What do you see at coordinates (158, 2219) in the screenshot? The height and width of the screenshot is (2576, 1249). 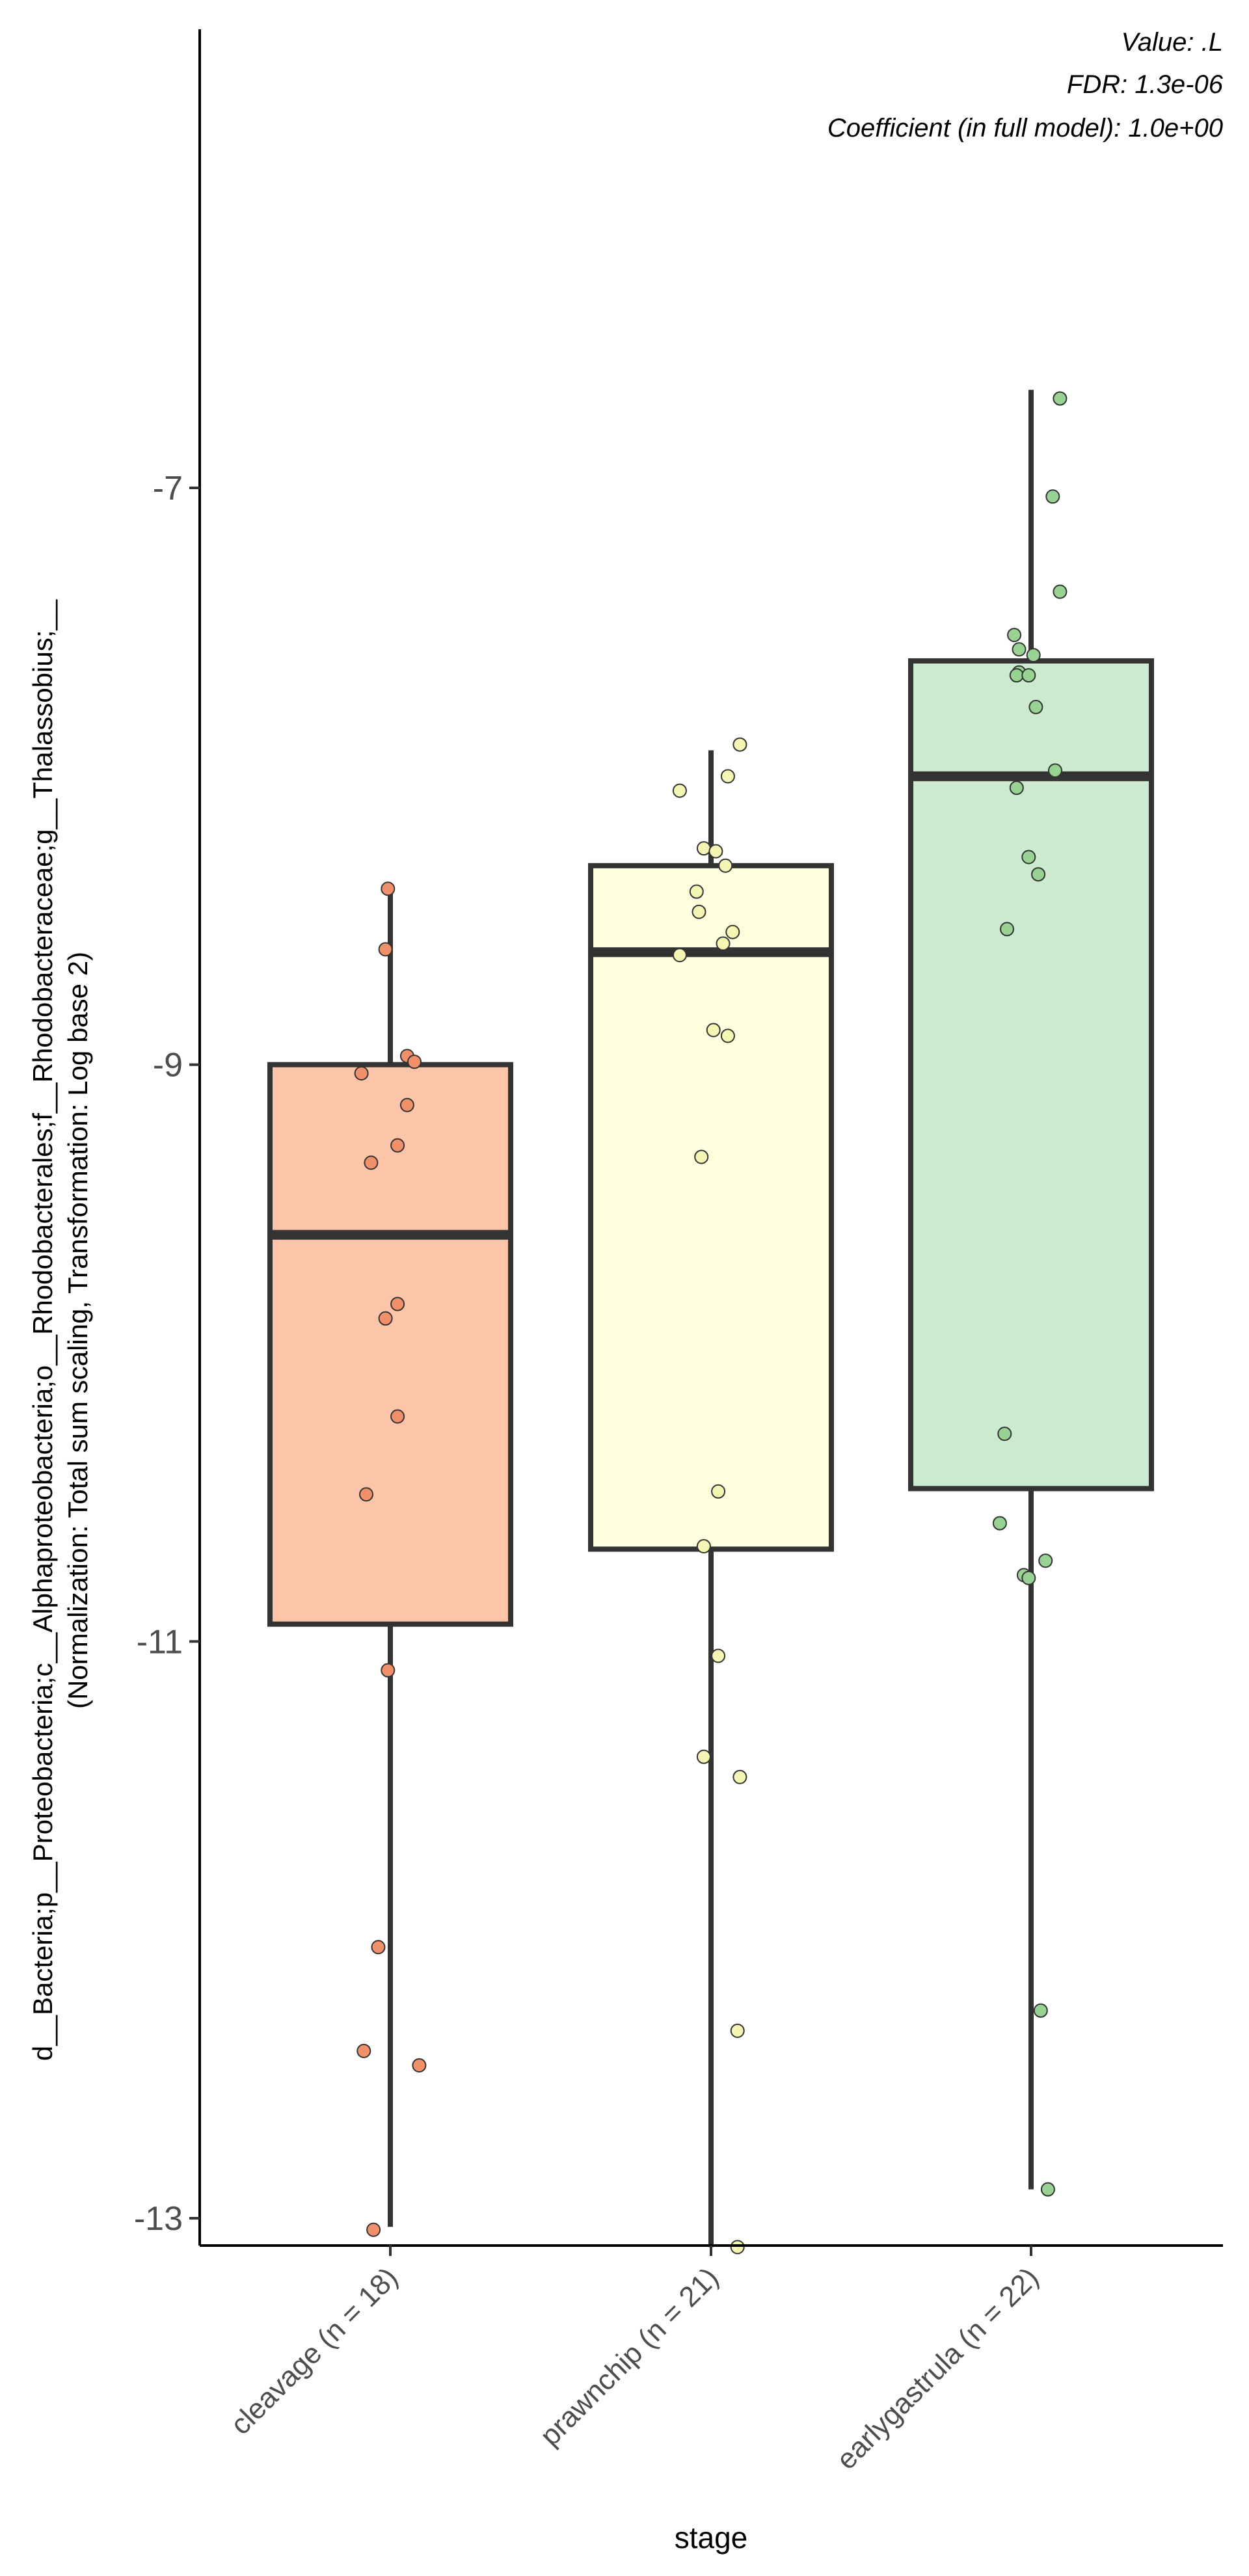 I see `y-tick-label: -13` at bounding box center [158, 2219].